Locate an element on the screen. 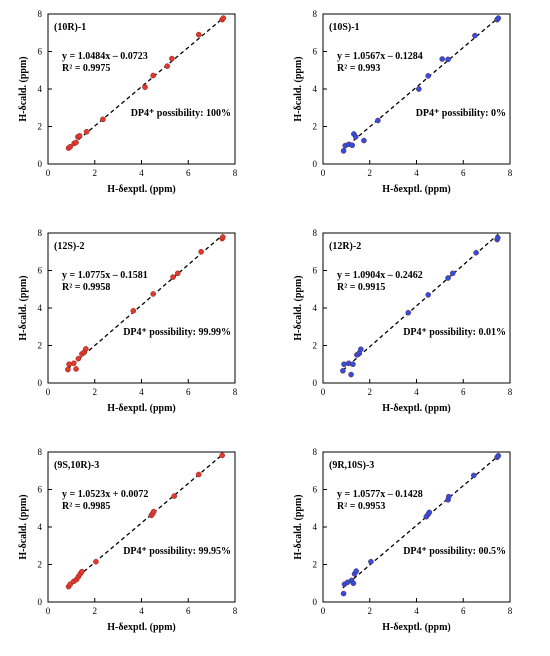 The height and width of the screenshot is (656, 550). r-squared-label: R² = 0.9953 is located at coordinates (361, 506).